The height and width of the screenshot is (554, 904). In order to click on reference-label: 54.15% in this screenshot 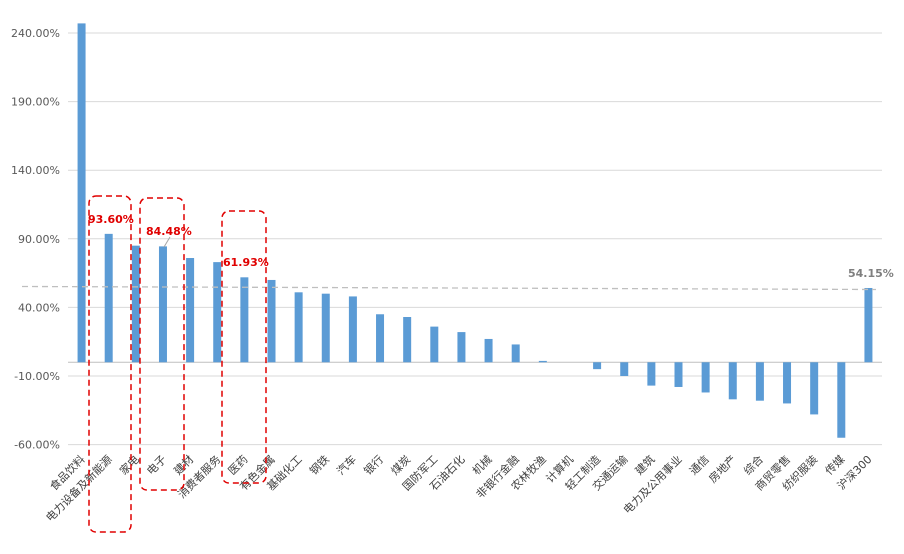, I will do `click(871, 273)`.